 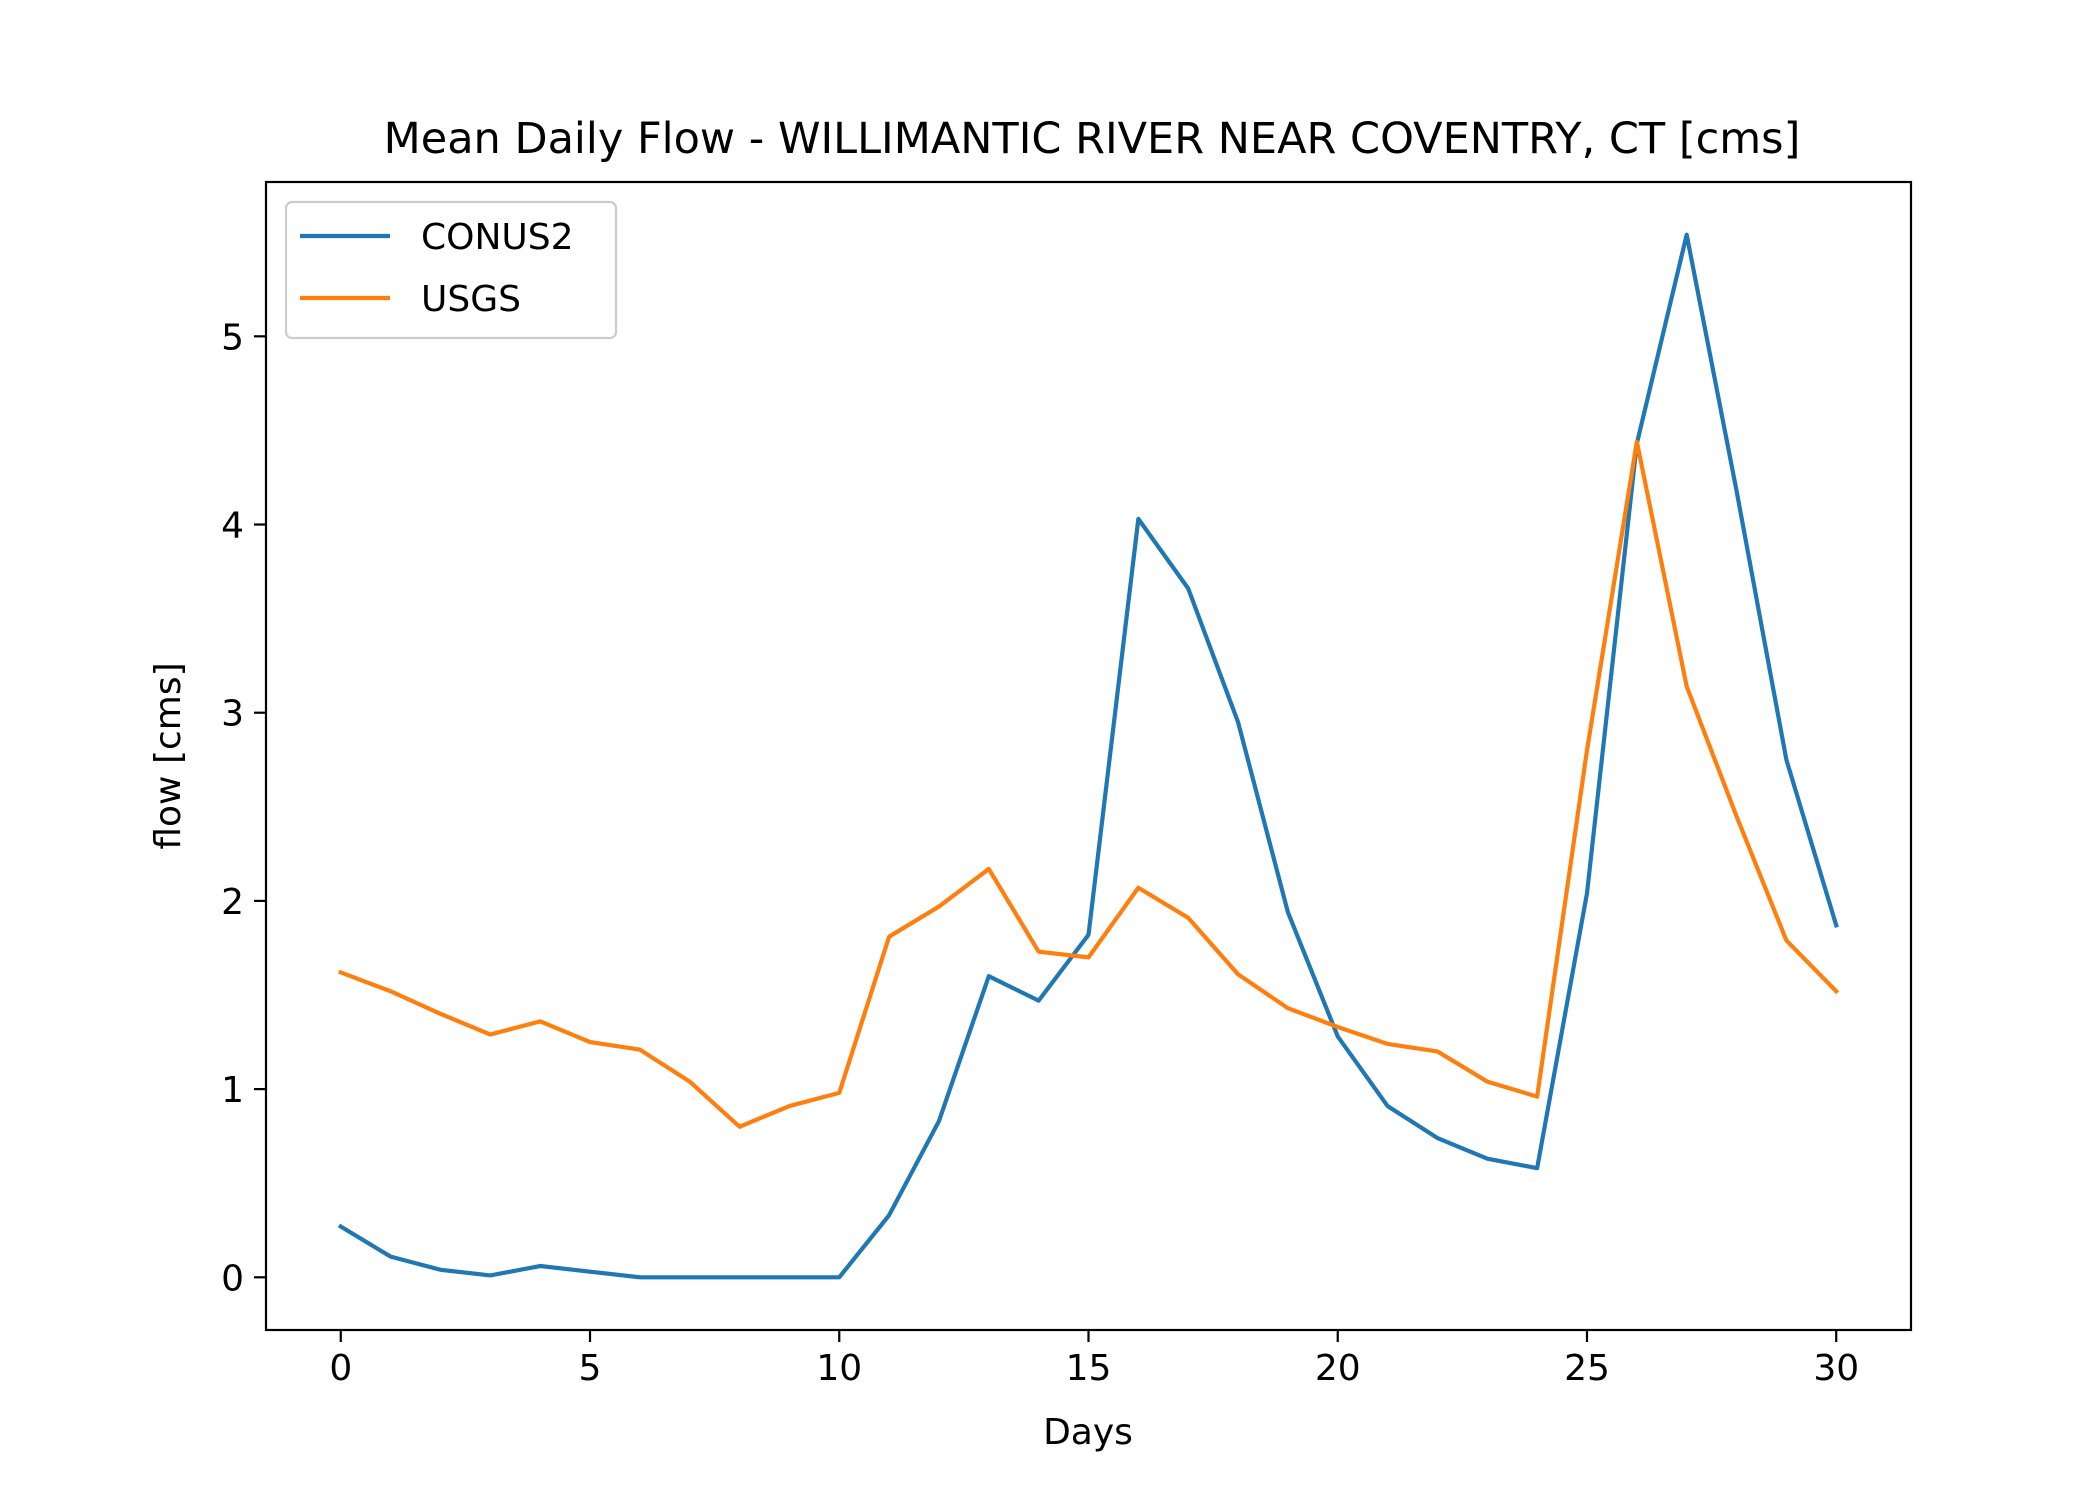 What do you see at coordinates (590, 1368) in the screenshot?
I see `x-tick-label: 5` at bounding box center [590, 1368].